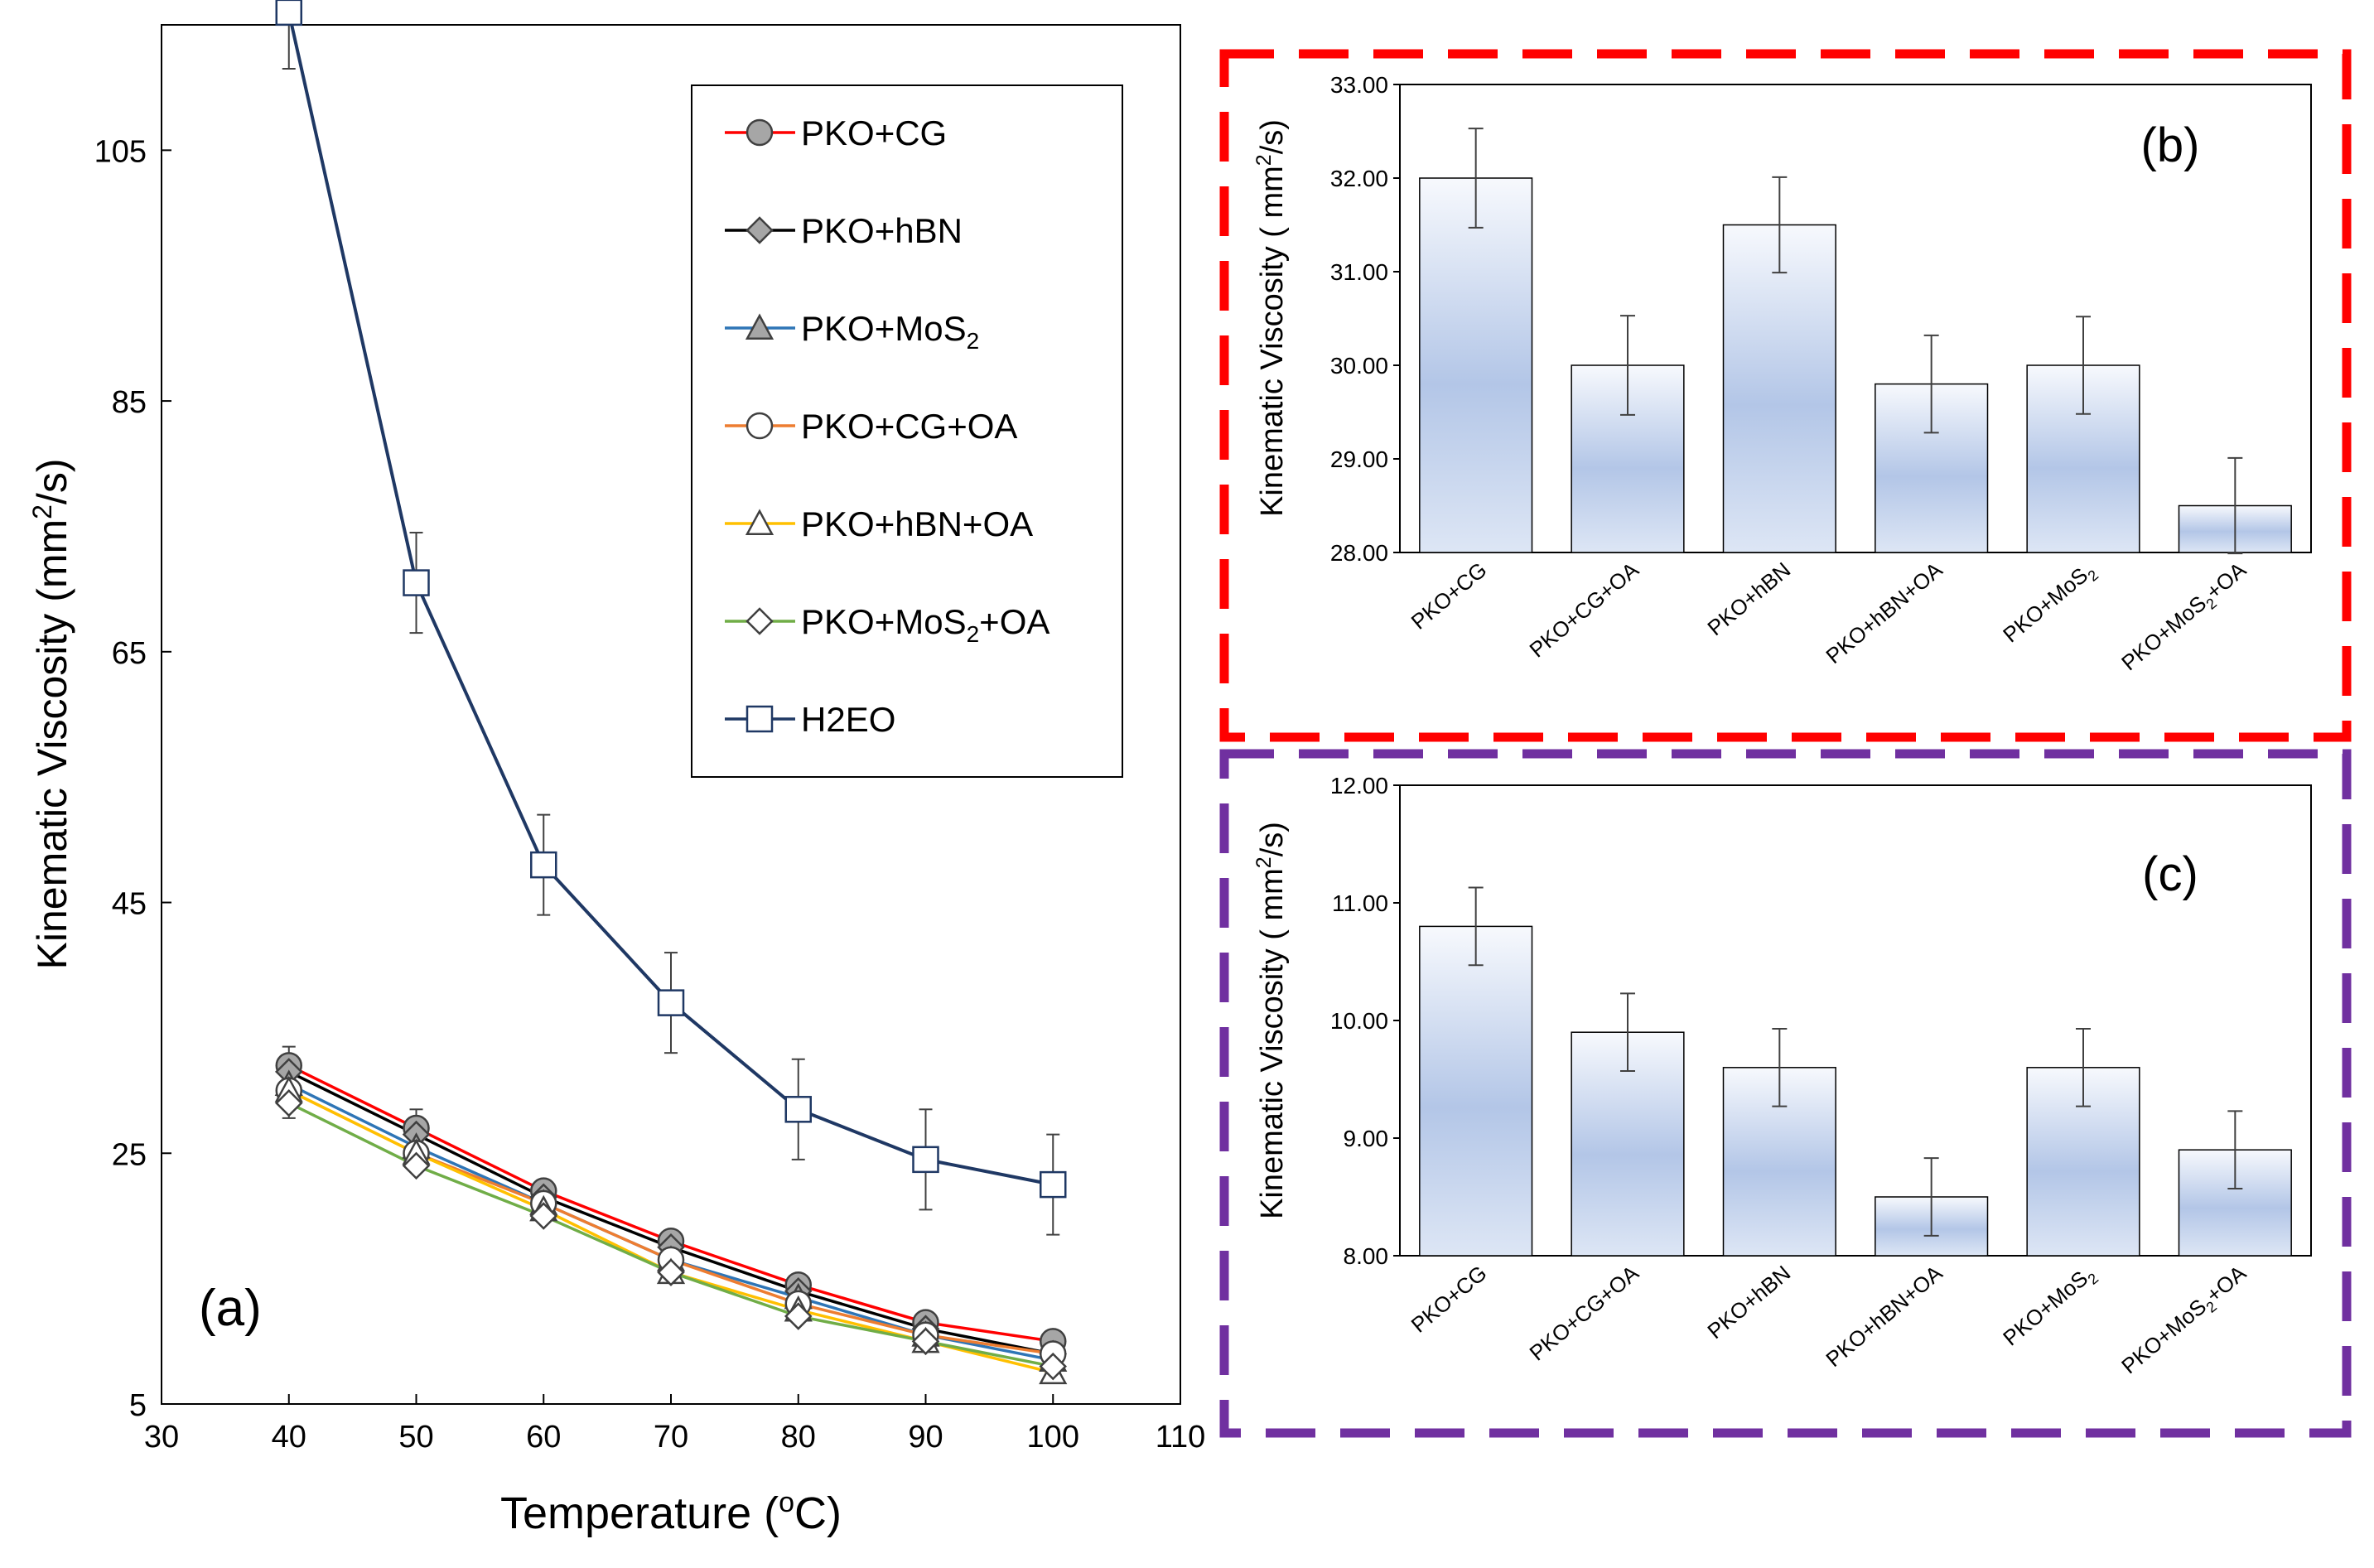 This screenshot has height=1568, width=2374. Describe the element at coordinates (138, 1405) in the screenshot. I see `y-tick-label-a-5: 5` at that location.